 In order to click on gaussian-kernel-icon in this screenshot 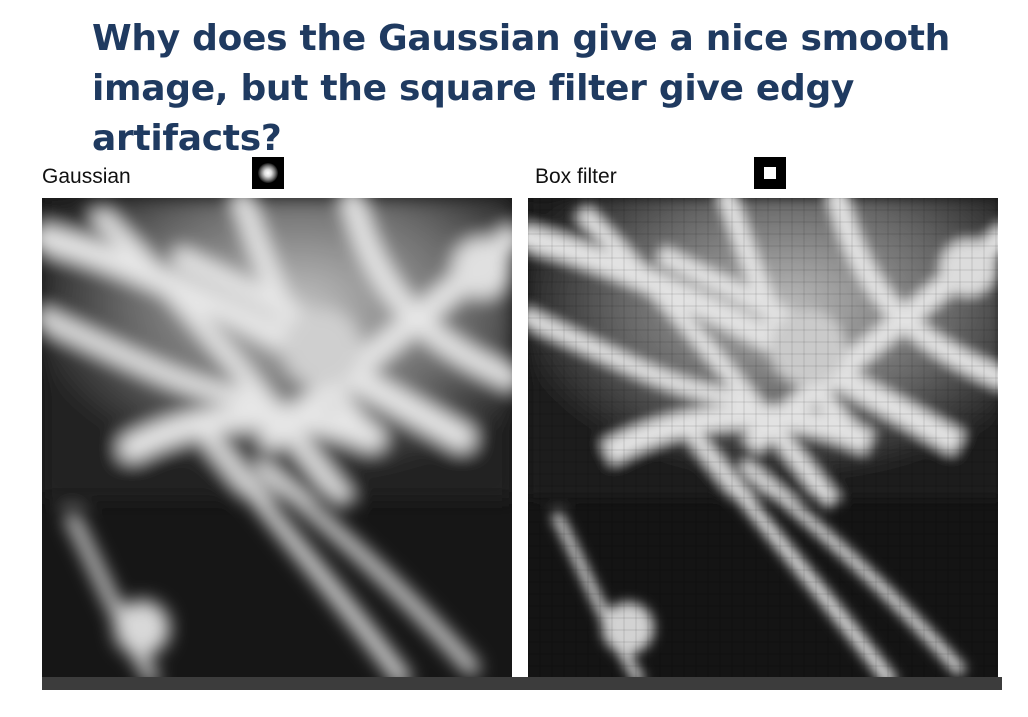, I will do `click(268, 173)`.